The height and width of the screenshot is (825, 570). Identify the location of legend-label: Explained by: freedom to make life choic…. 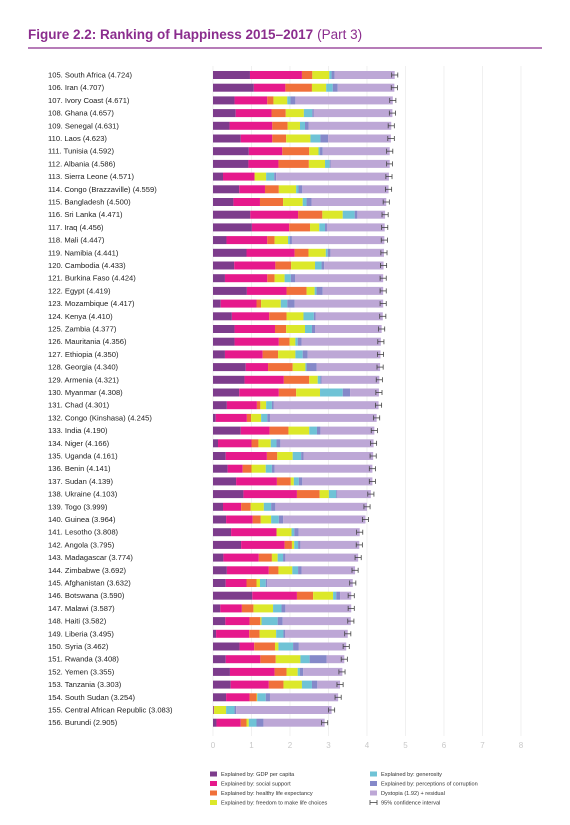
(274, 803).